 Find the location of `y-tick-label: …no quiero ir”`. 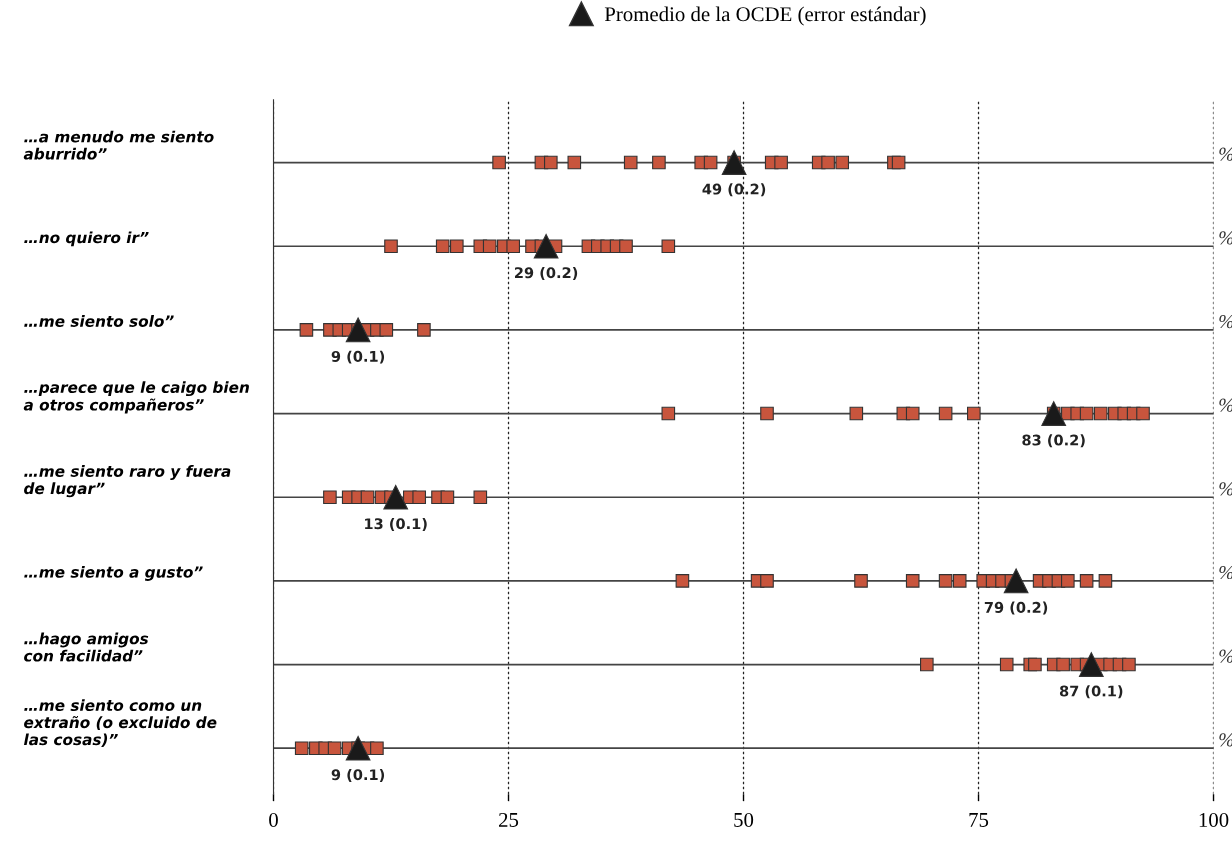

y-tick-label: …no quiero ir” is located at coordinates (86, 239).